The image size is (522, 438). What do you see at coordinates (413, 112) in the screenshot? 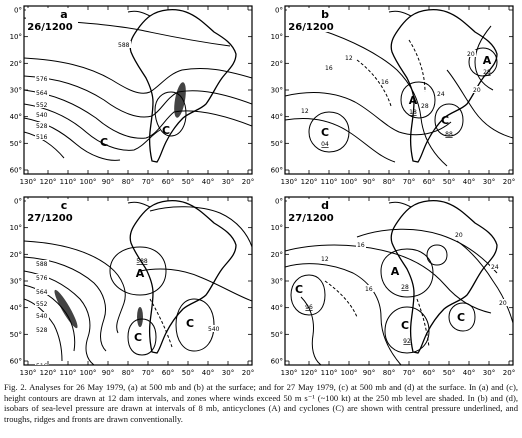
I see `central-pressure: 18` at bounding box center [413, 112].